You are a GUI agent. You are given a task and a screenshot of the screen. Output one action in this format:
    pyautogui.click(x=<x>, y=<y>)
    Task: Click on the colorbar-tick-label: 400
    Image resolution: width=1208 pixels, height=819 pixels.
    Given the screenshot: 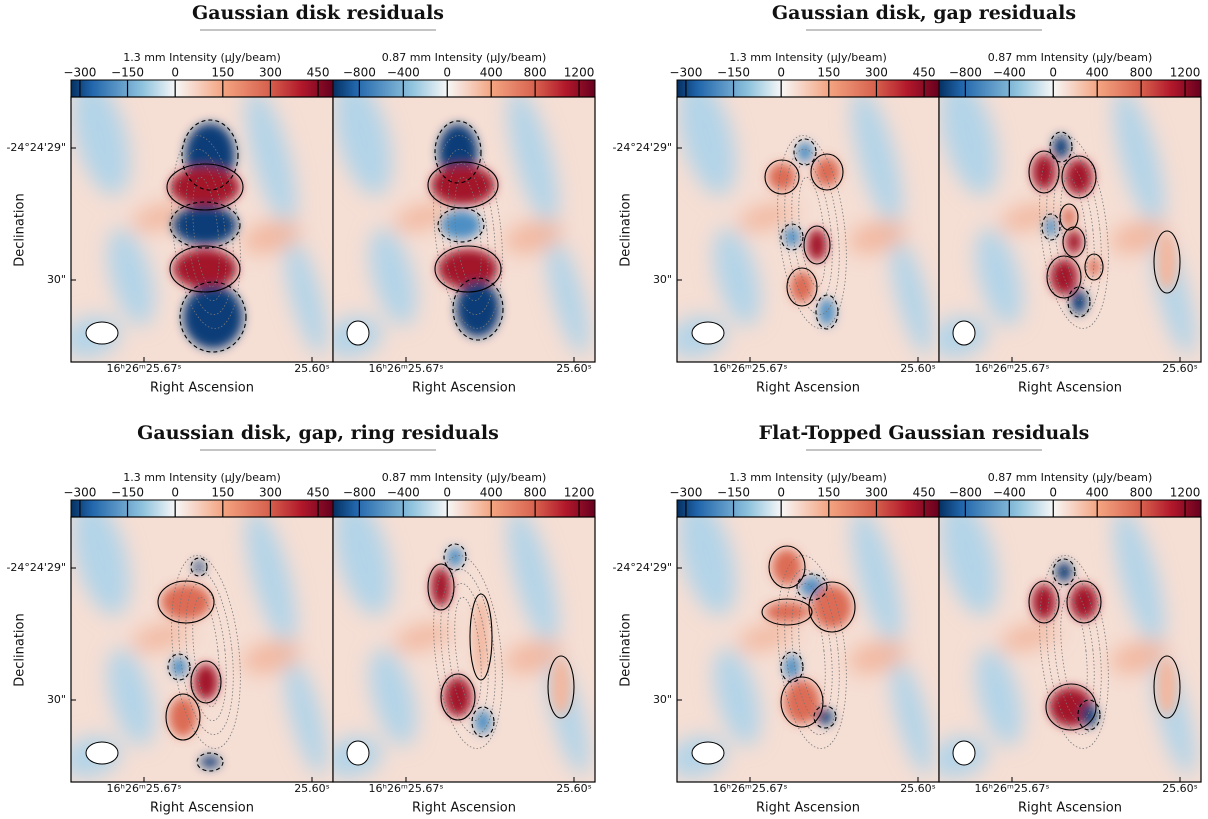 What is the action you would take?
    pyautogui.click(x=1097, y=73)
    